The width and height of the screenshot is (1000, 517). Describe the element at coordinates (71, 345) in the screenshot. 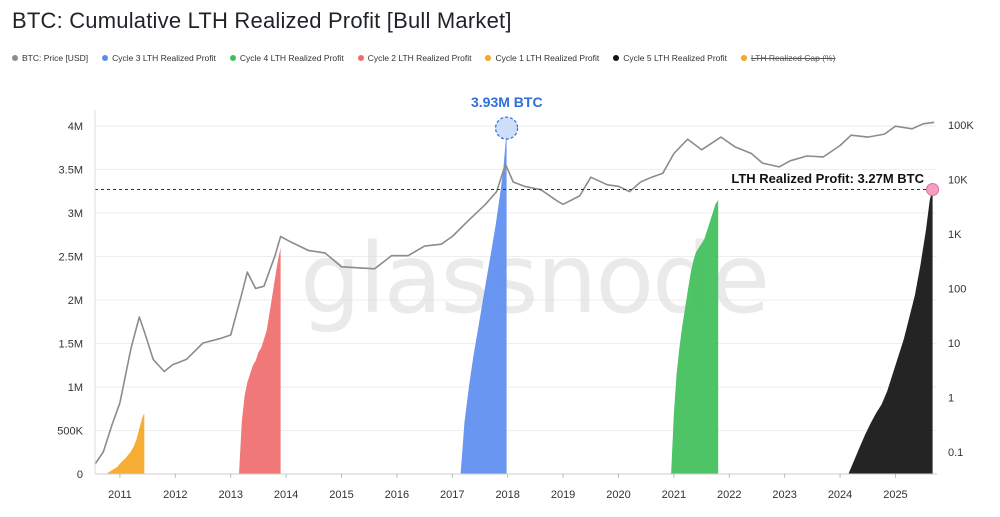

I see `y-tick-label: 1.5M` at that location.